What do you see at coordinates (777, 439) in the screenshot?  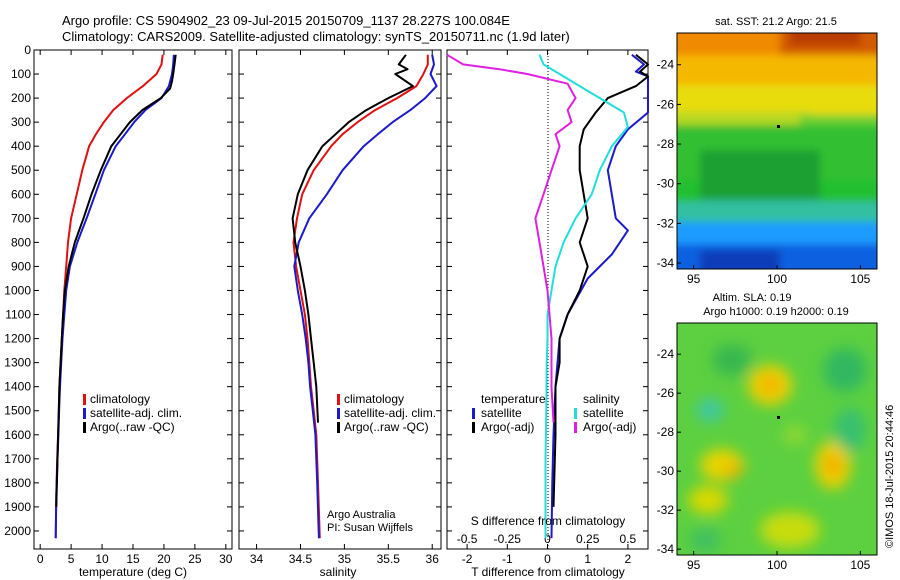 I see `sla-heatmap` at bounding box center [777, 439].